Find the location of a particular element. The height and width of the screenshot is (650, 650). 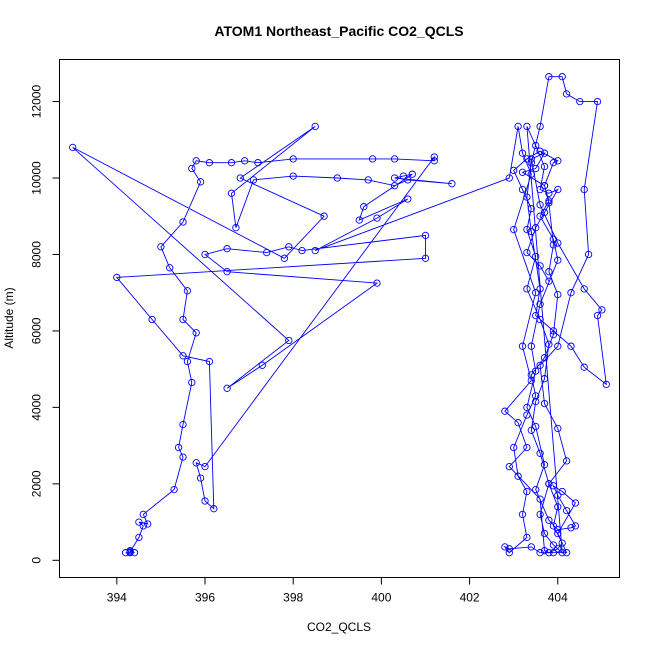

y-tick-label: 4000 is located at coordinates (37, 407).